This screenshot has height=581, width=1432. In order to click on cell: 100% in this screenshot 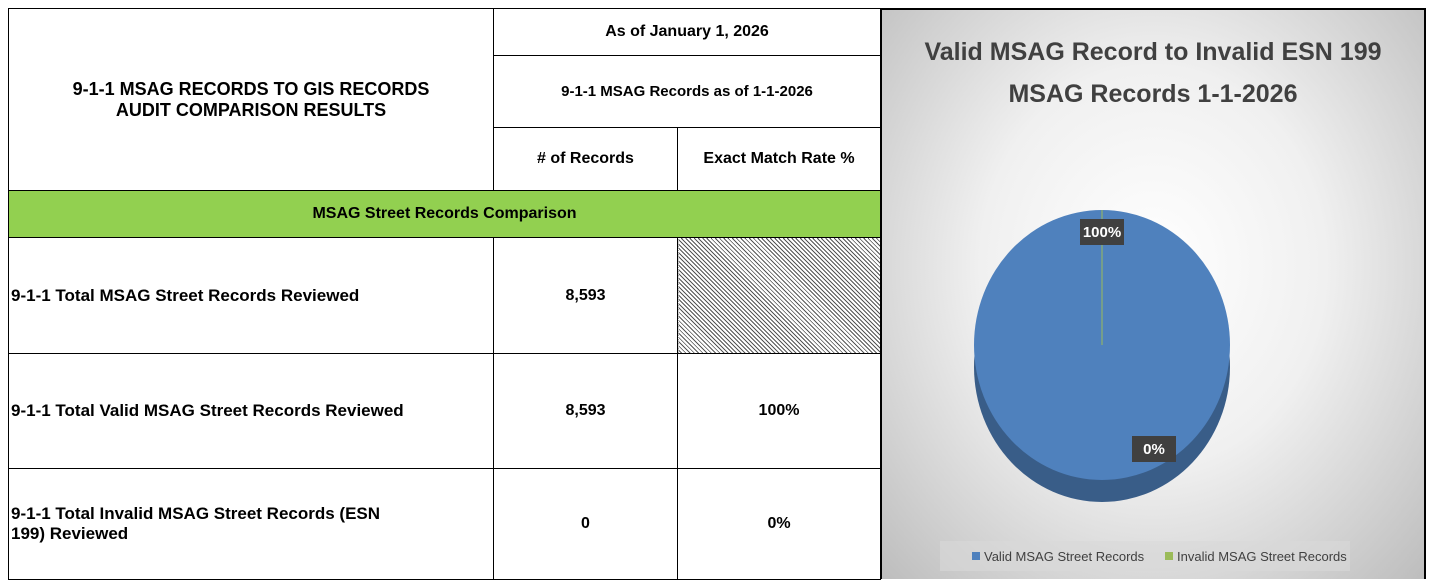, I will do `click(779, 411)`.